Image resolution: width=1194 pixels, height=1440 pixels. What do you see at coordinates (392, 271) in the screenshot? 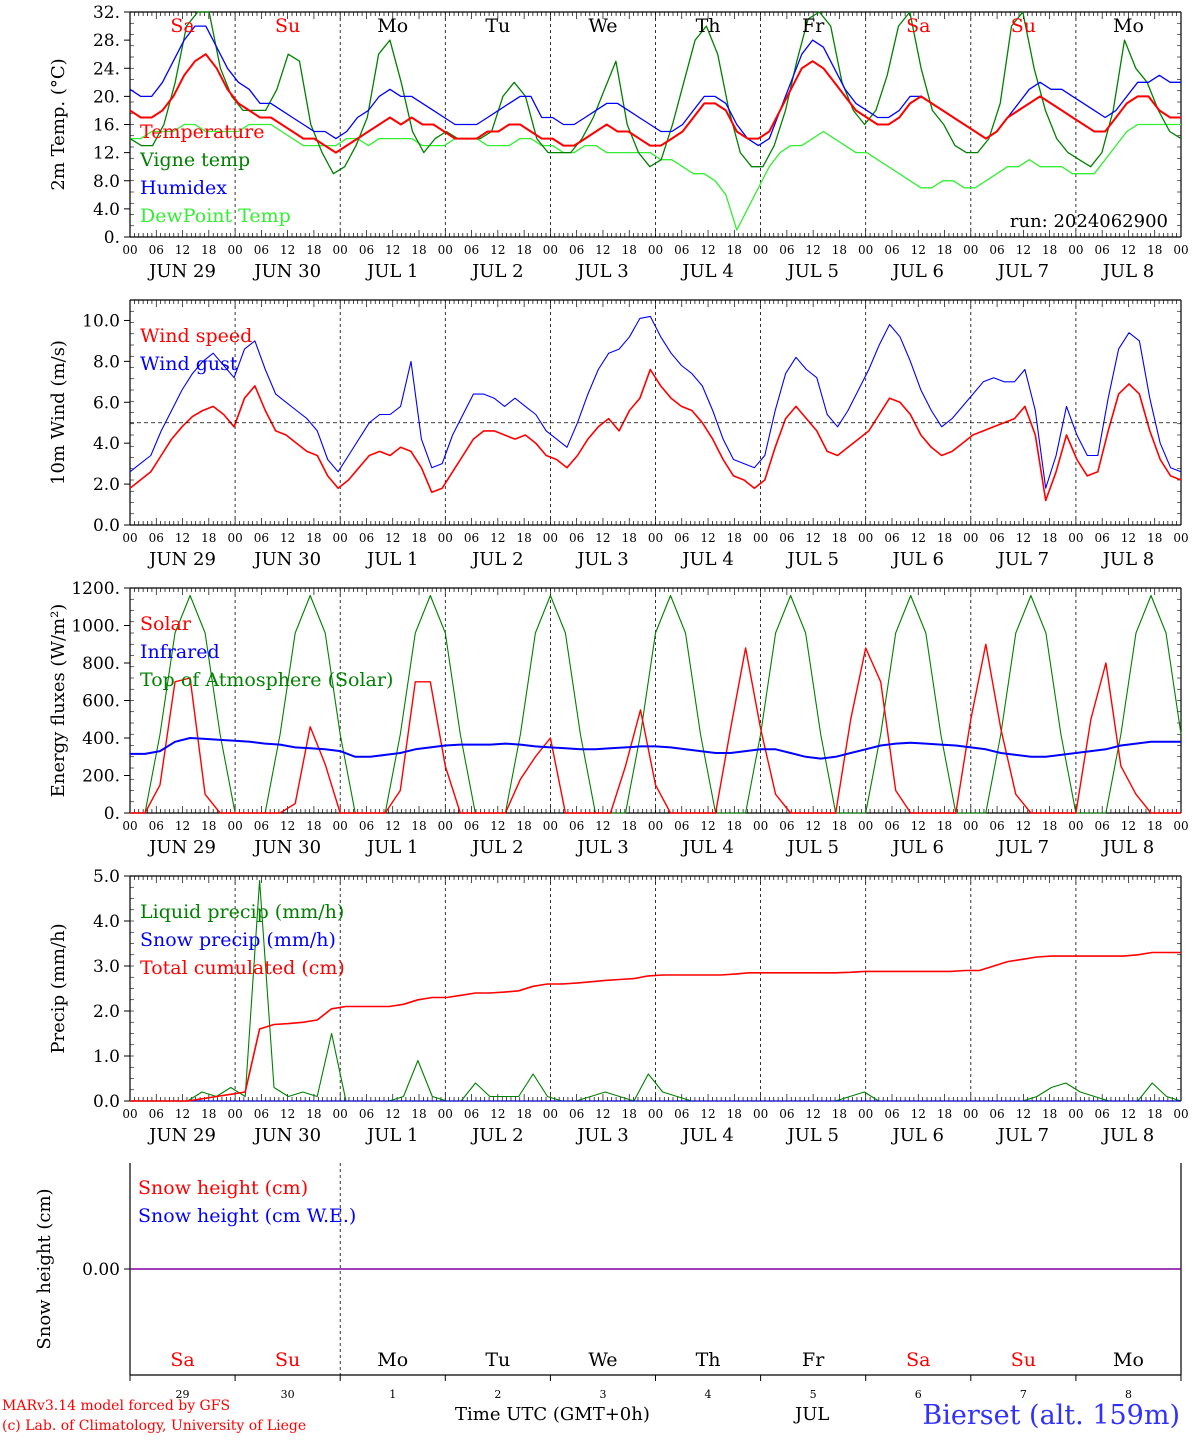
I see `date-label: JUL 1` at bounding box center [392, 271].